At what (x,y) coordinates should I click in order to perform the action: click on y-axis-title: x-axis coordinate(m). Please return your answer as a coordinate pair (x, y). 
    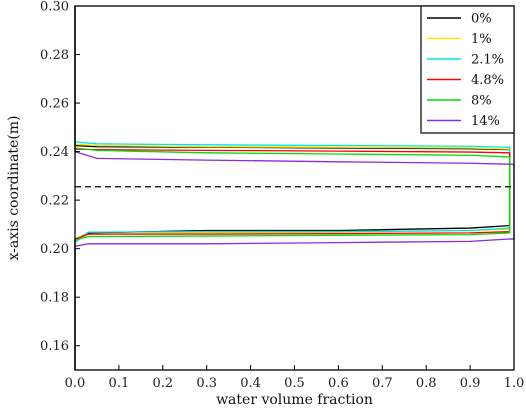
    Looking at the image, I should click on (14, 187).